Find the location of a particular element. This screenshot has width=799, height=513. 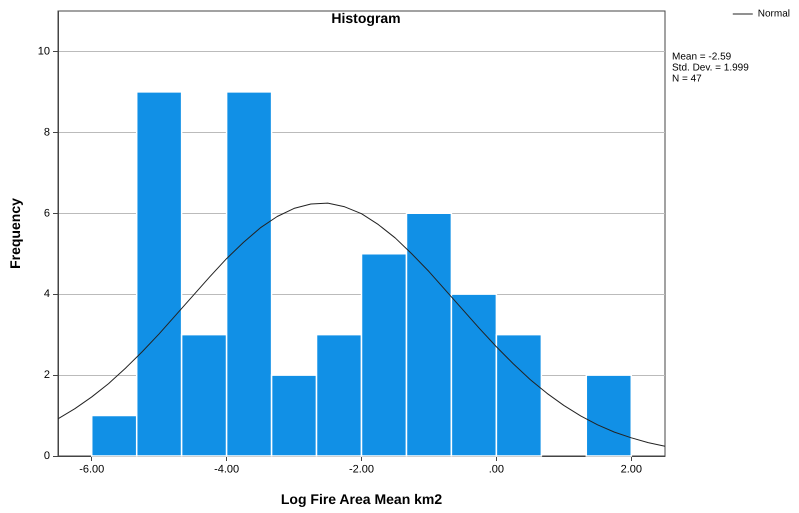

x-tick-label: 2.00 is located at coordinates (631, 470).